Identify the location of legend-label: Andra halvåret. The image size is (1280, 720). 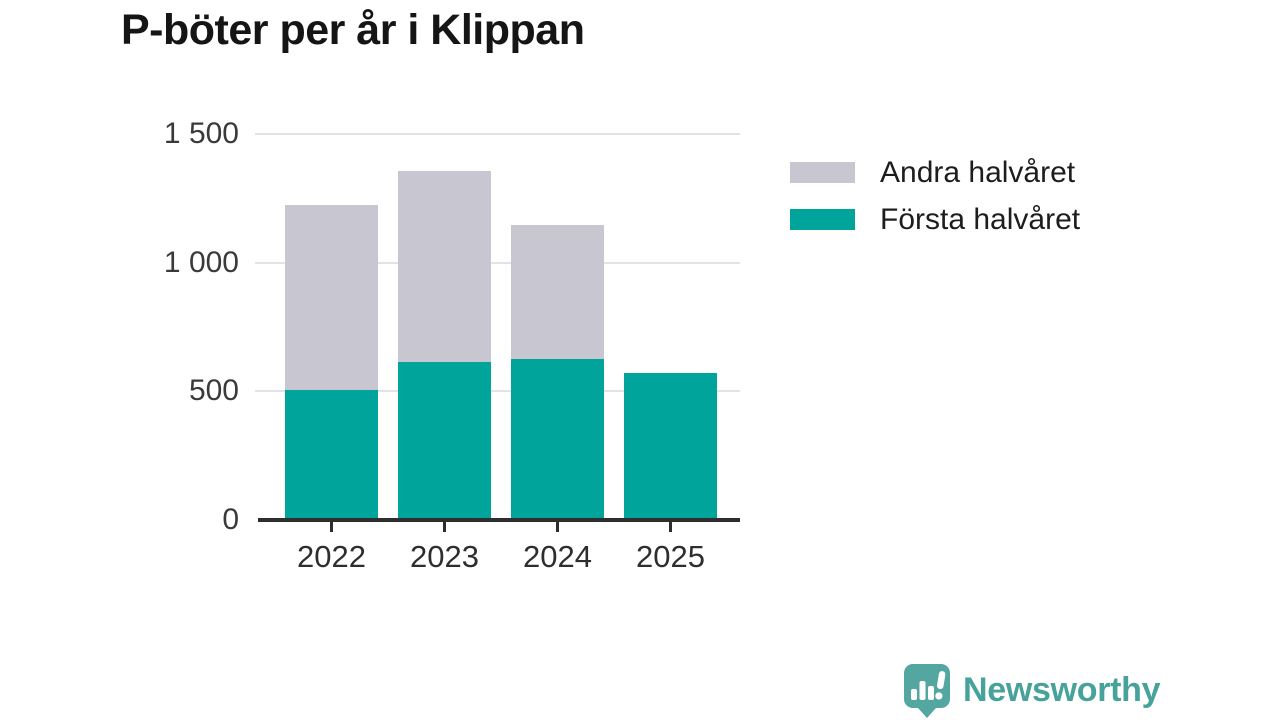
(978, 172).